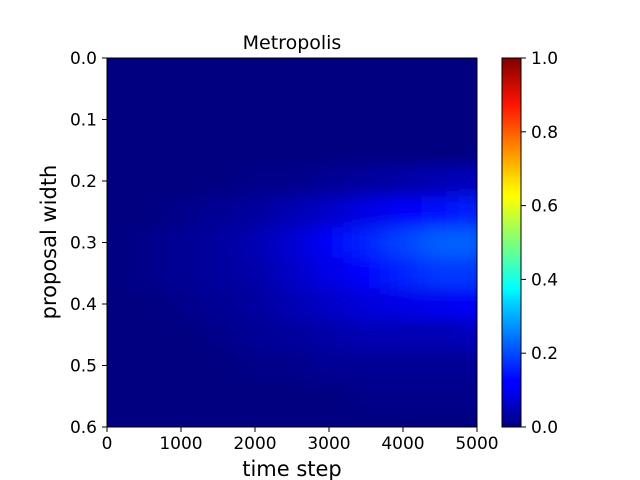 The height and width of the screenshot is (480, 640). I want to click on colorbar-tick-label: 0.2, so click(544, 354).